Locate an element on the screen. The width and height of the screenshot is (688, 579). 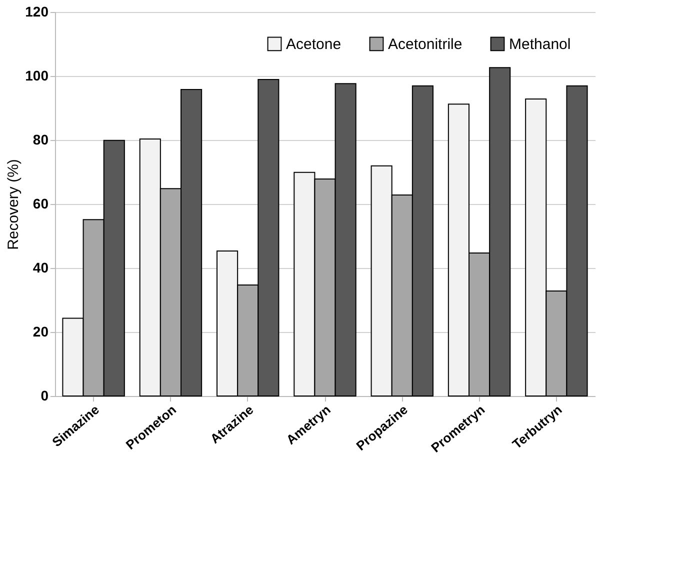
y-tick-label: 80 is located at coordinates (40, 140).